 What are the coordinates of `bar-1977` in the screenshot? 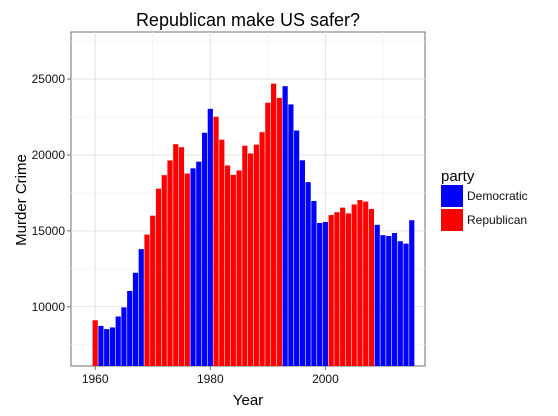 It's located at (193, 267).